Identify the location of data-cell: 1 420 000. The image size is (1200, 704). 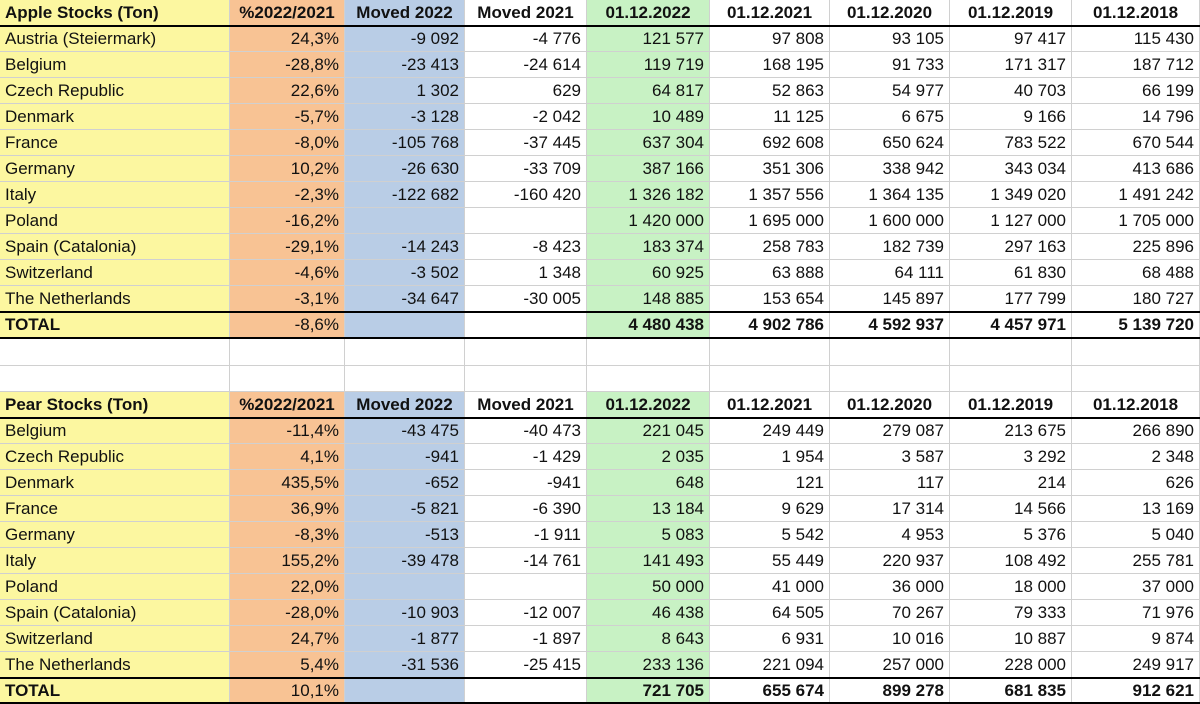
(648, 221).